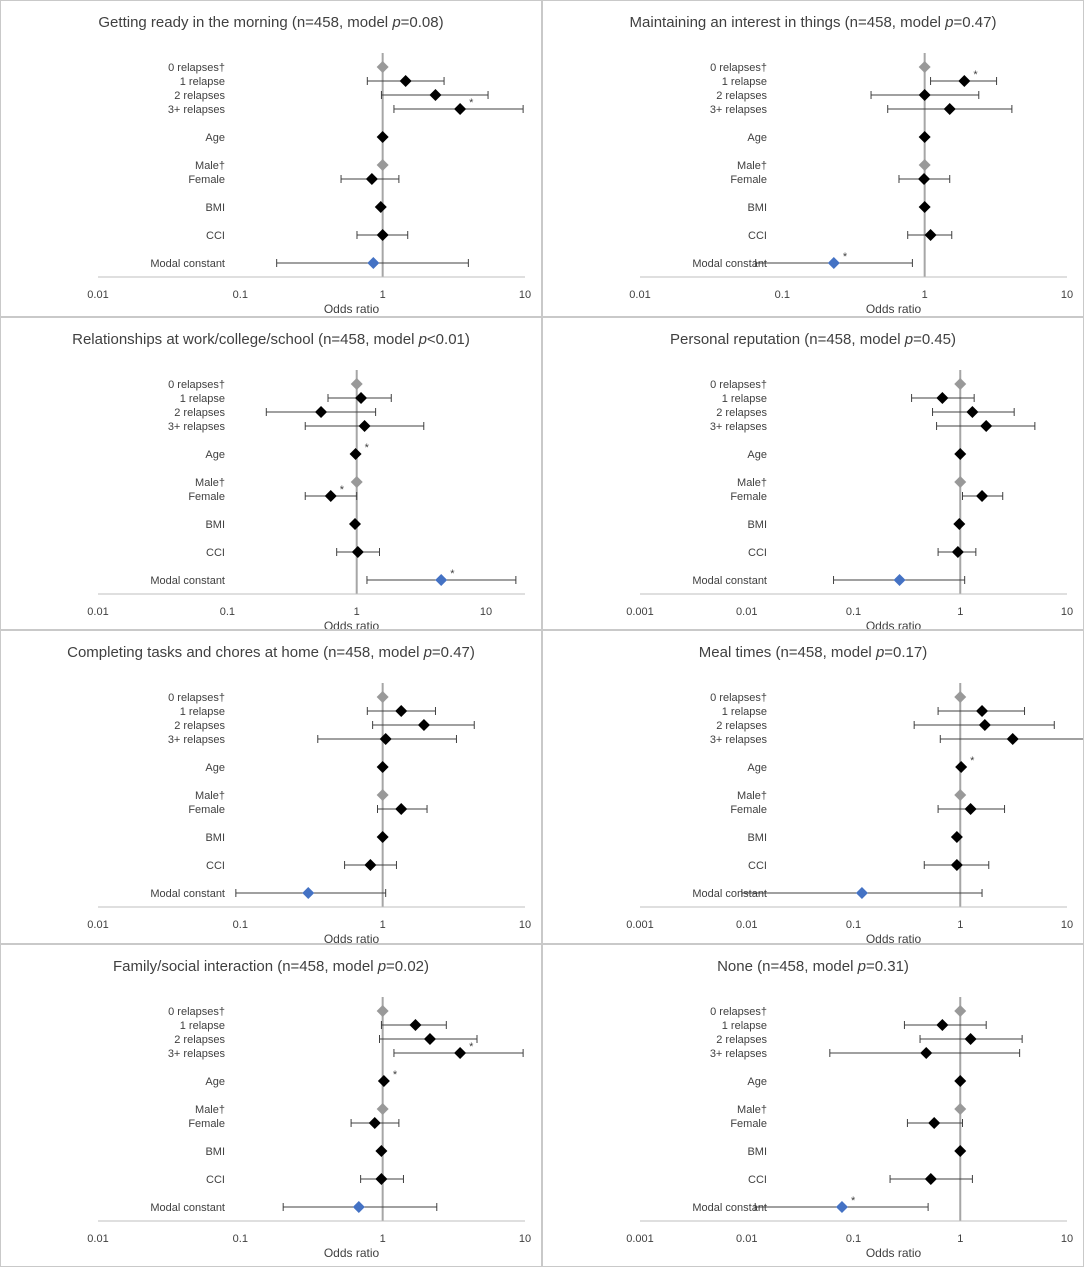 This screenshot has width=1084, height=1267. Describe the element at coordinates (294, 179) in the screenshot. I see `row-female: Female` at that location.